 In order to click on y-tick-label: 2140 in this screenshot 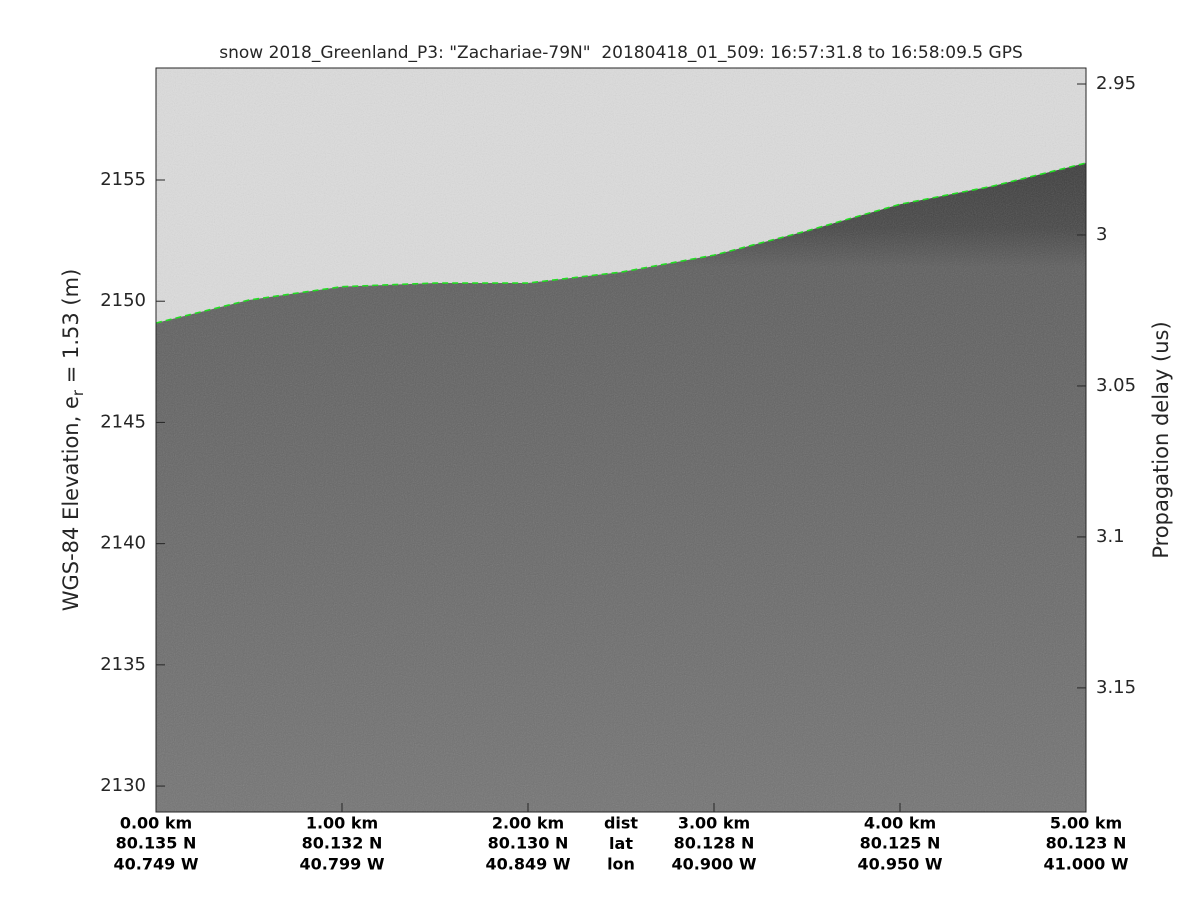, I will do `click(123, 543)`.